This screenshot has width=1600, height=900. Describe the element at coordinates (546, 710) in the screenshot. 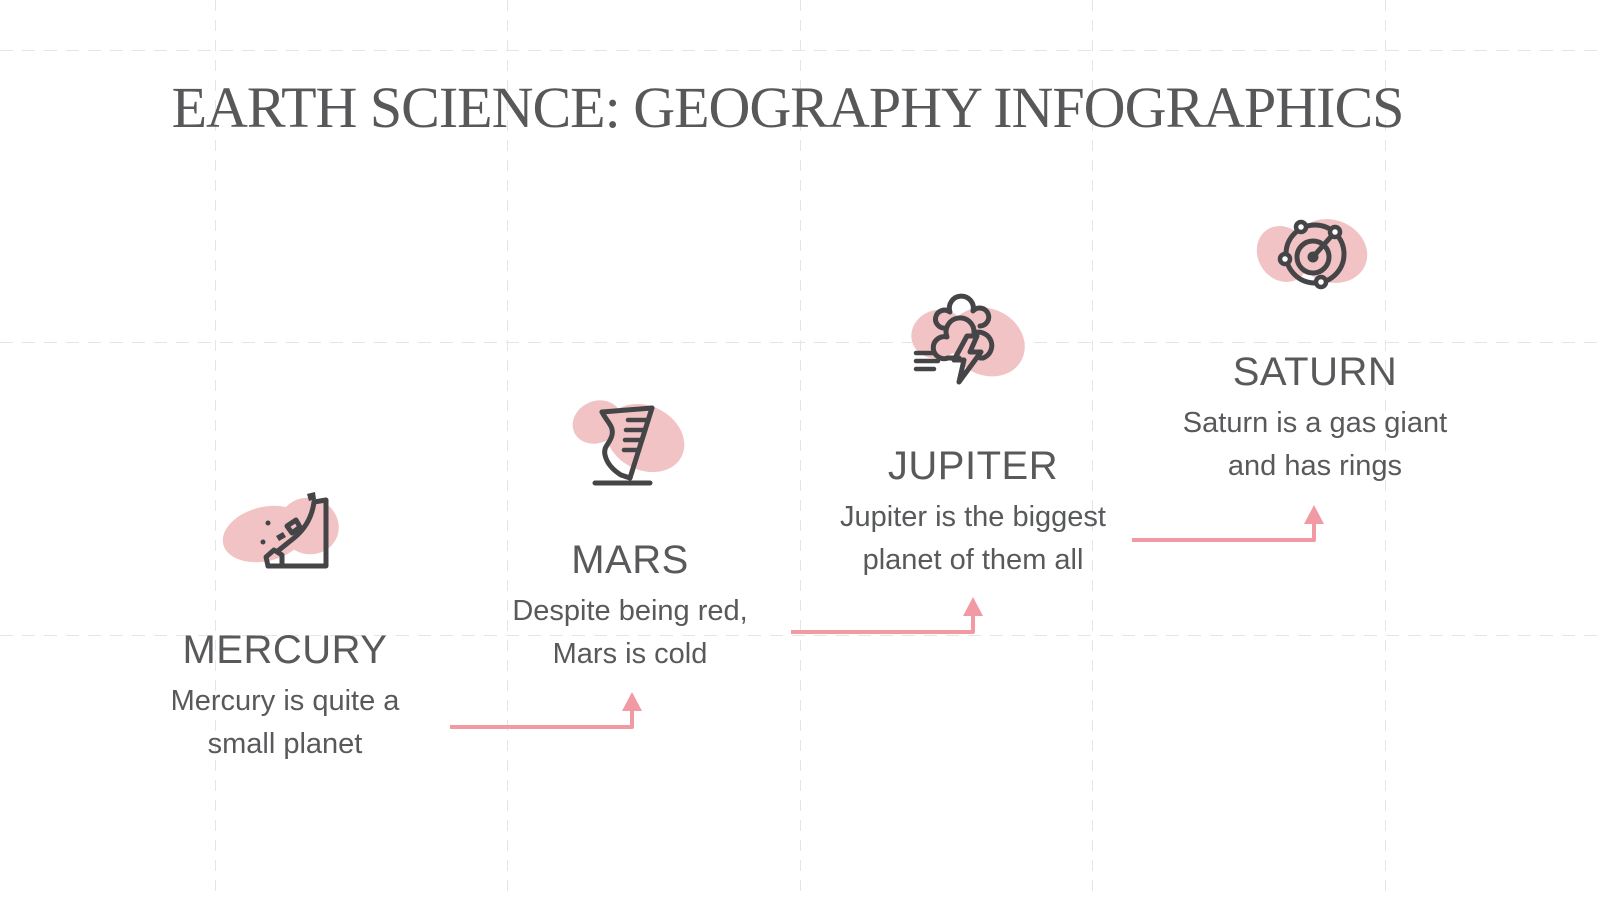

I see `connector-arrow-mercury-mars` at that location.